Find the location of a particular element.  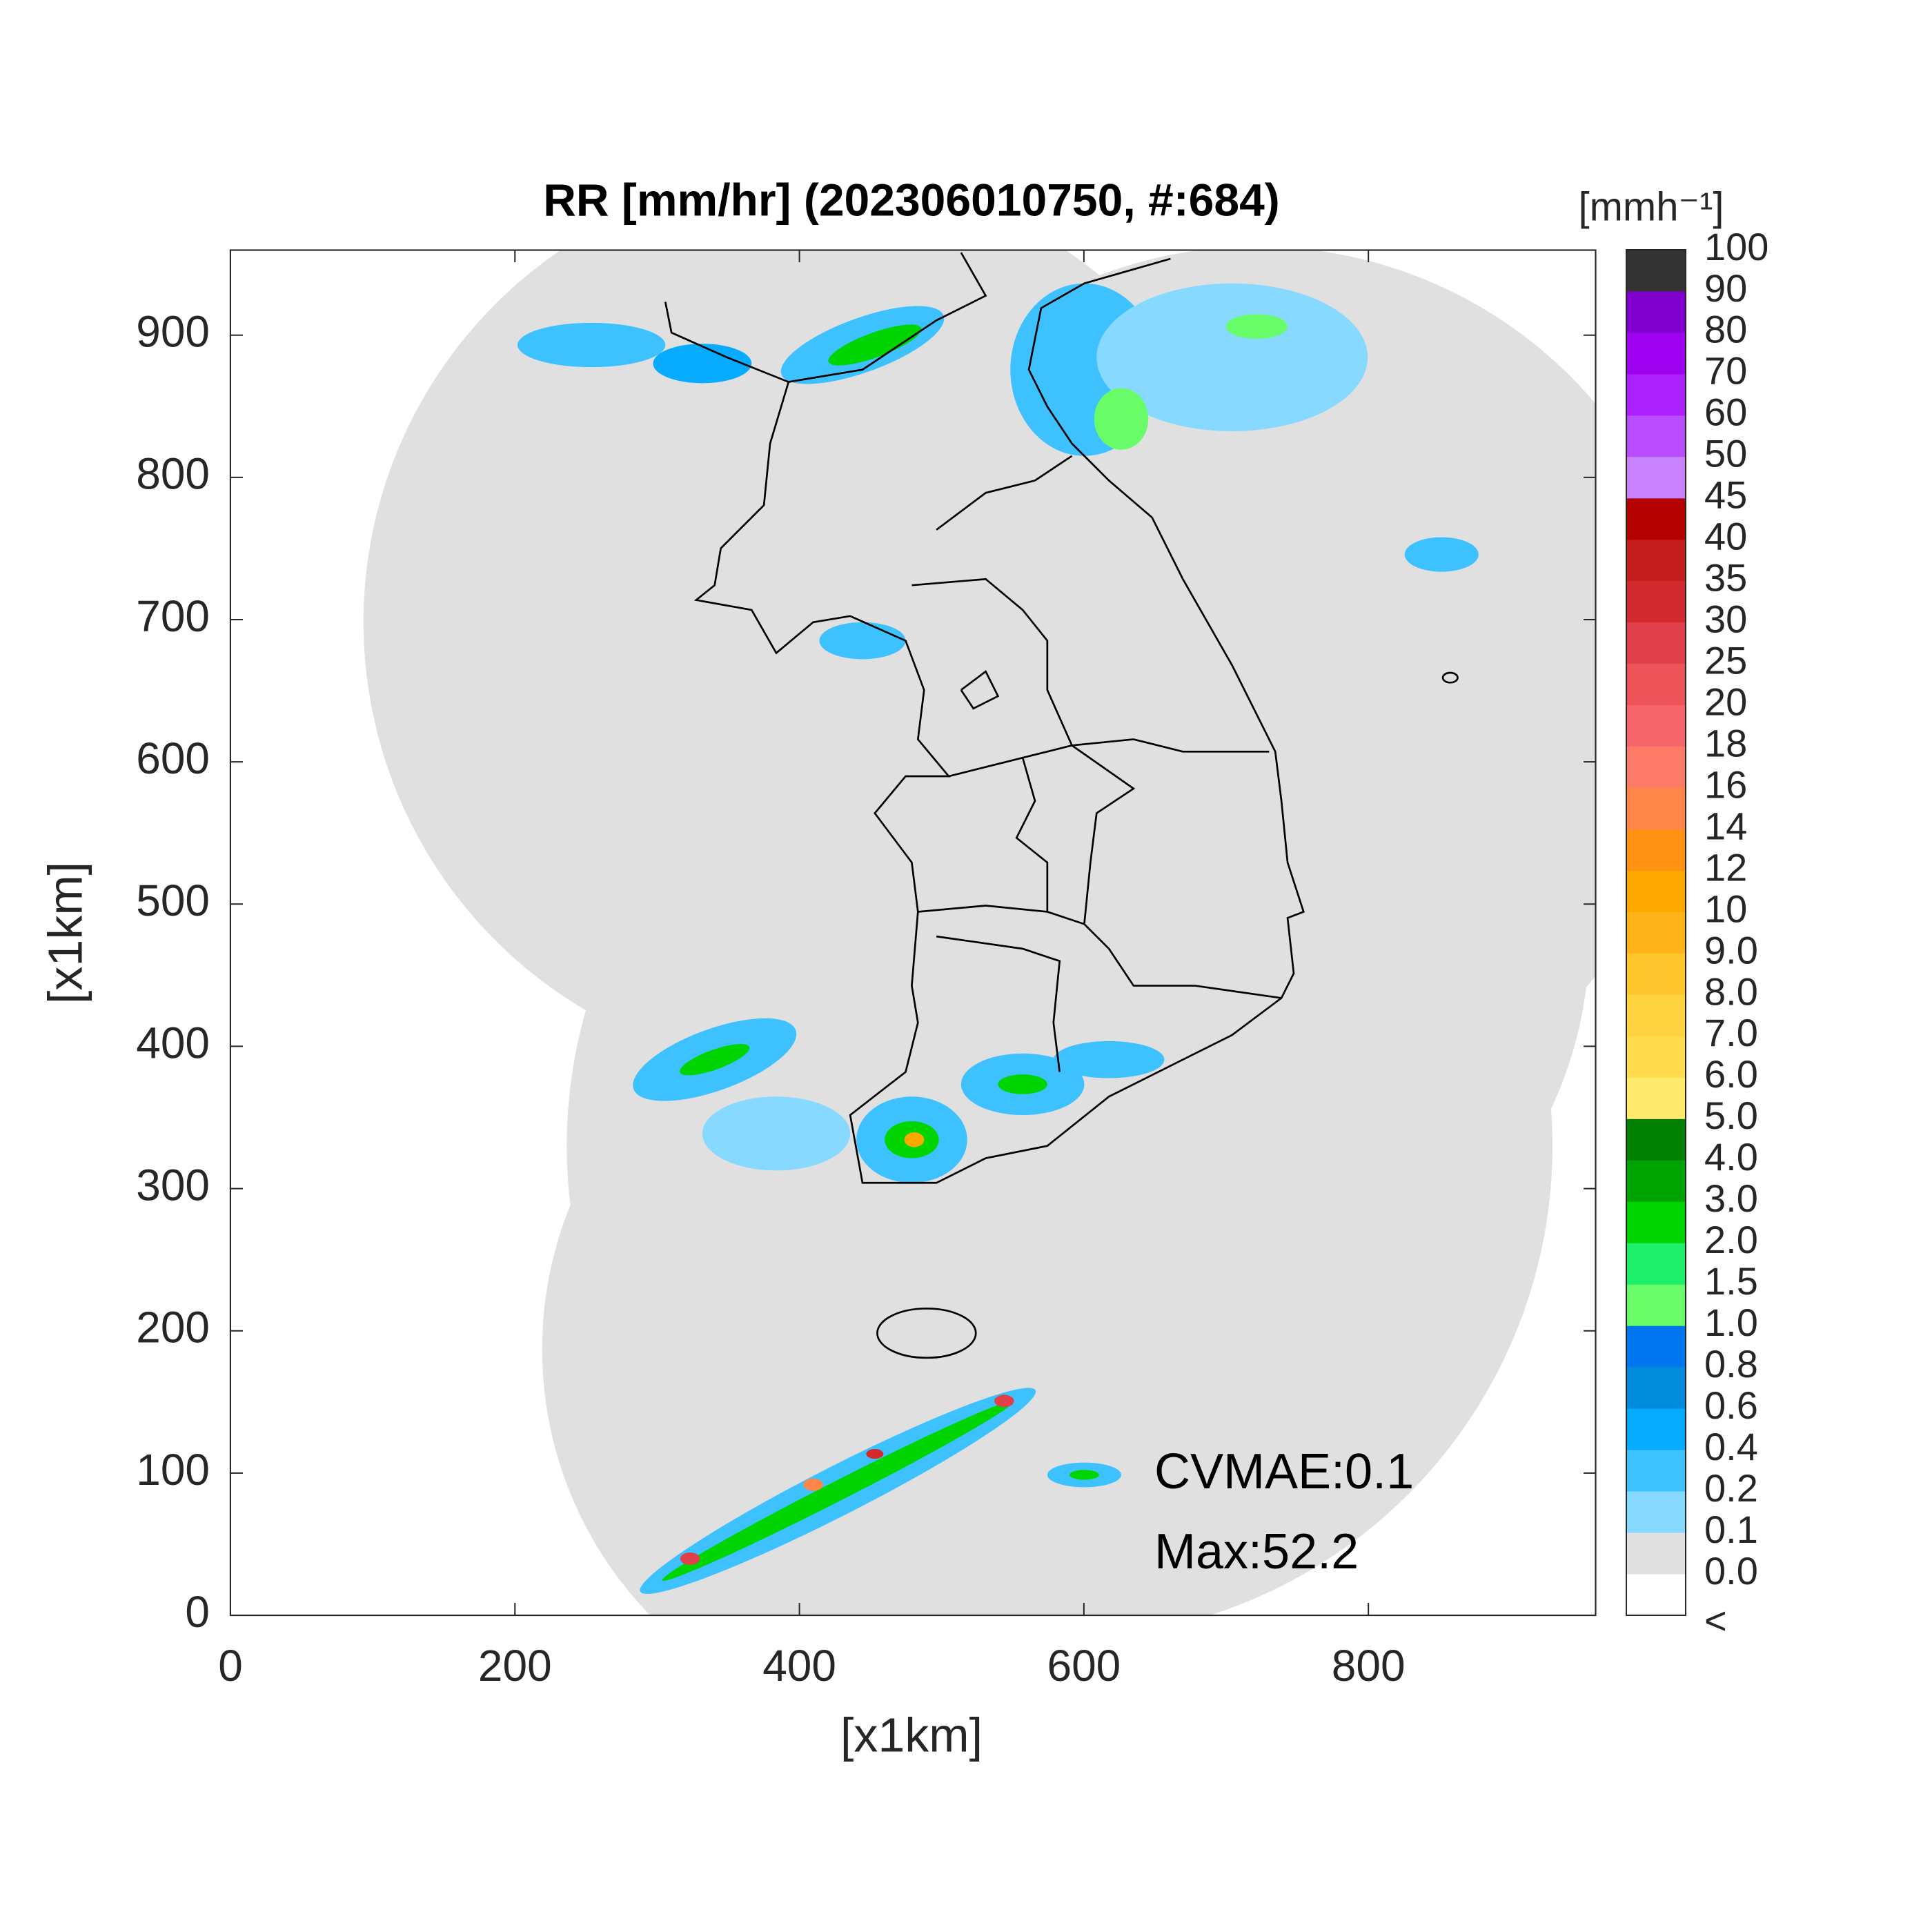

y-tick-label: 200 is located at coordinates (173, 1327).